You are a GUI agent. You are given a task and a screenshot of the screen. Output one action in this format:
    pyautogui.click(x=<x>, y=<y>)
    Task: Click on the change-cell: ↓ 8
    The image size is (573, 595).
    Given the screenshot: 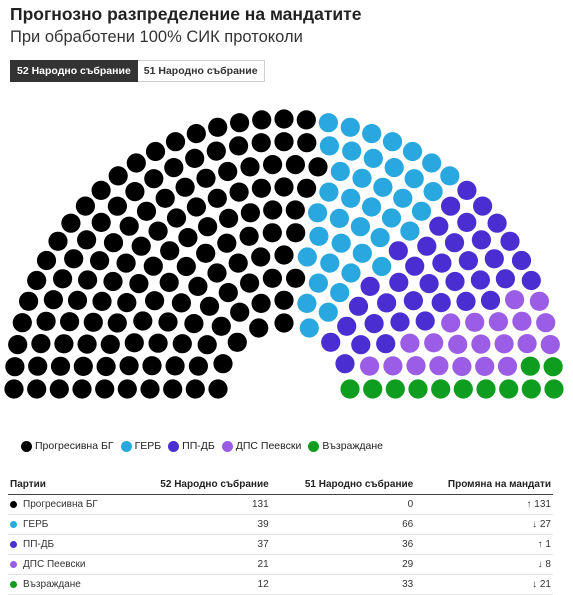 What is the action you would take?
    pyautogui.click(x=484, y=564)
    